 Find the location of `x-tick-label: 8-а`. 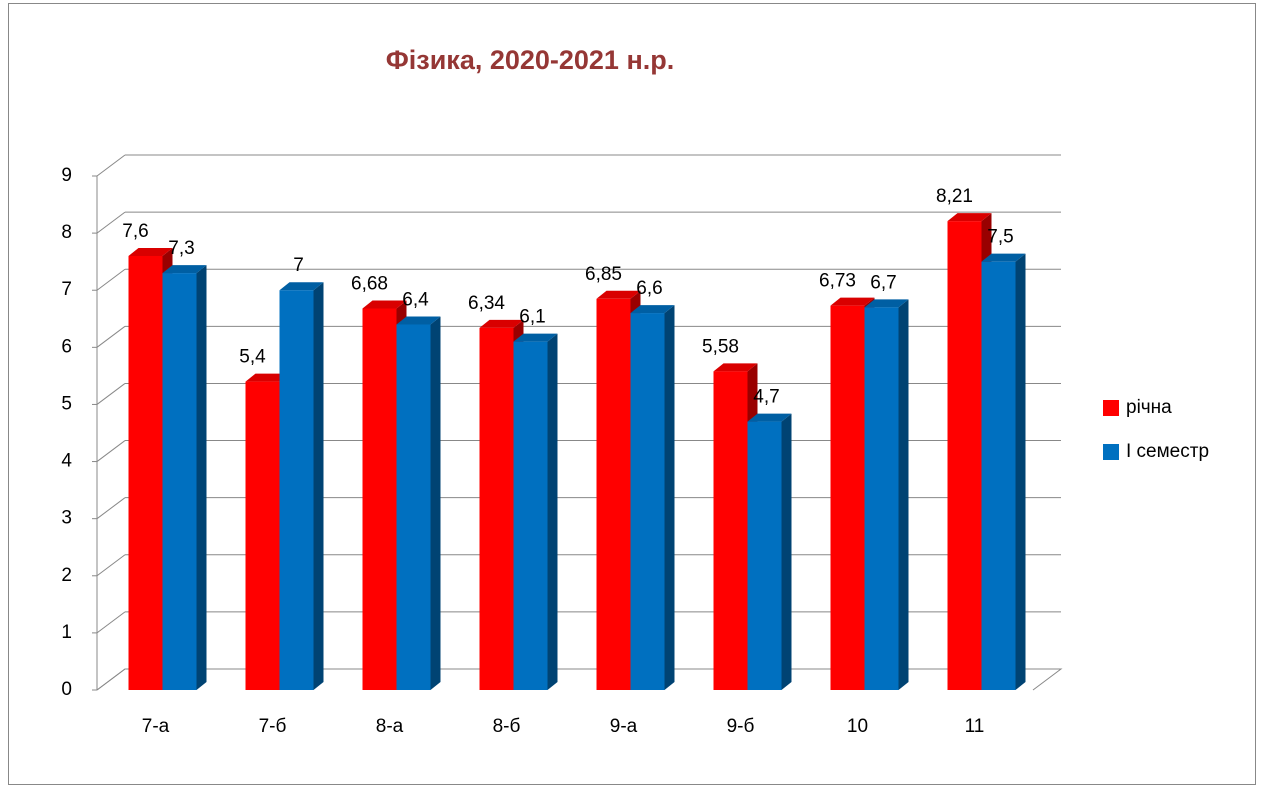

x-tick-label: 8-а is located at coordinates (390, 726).